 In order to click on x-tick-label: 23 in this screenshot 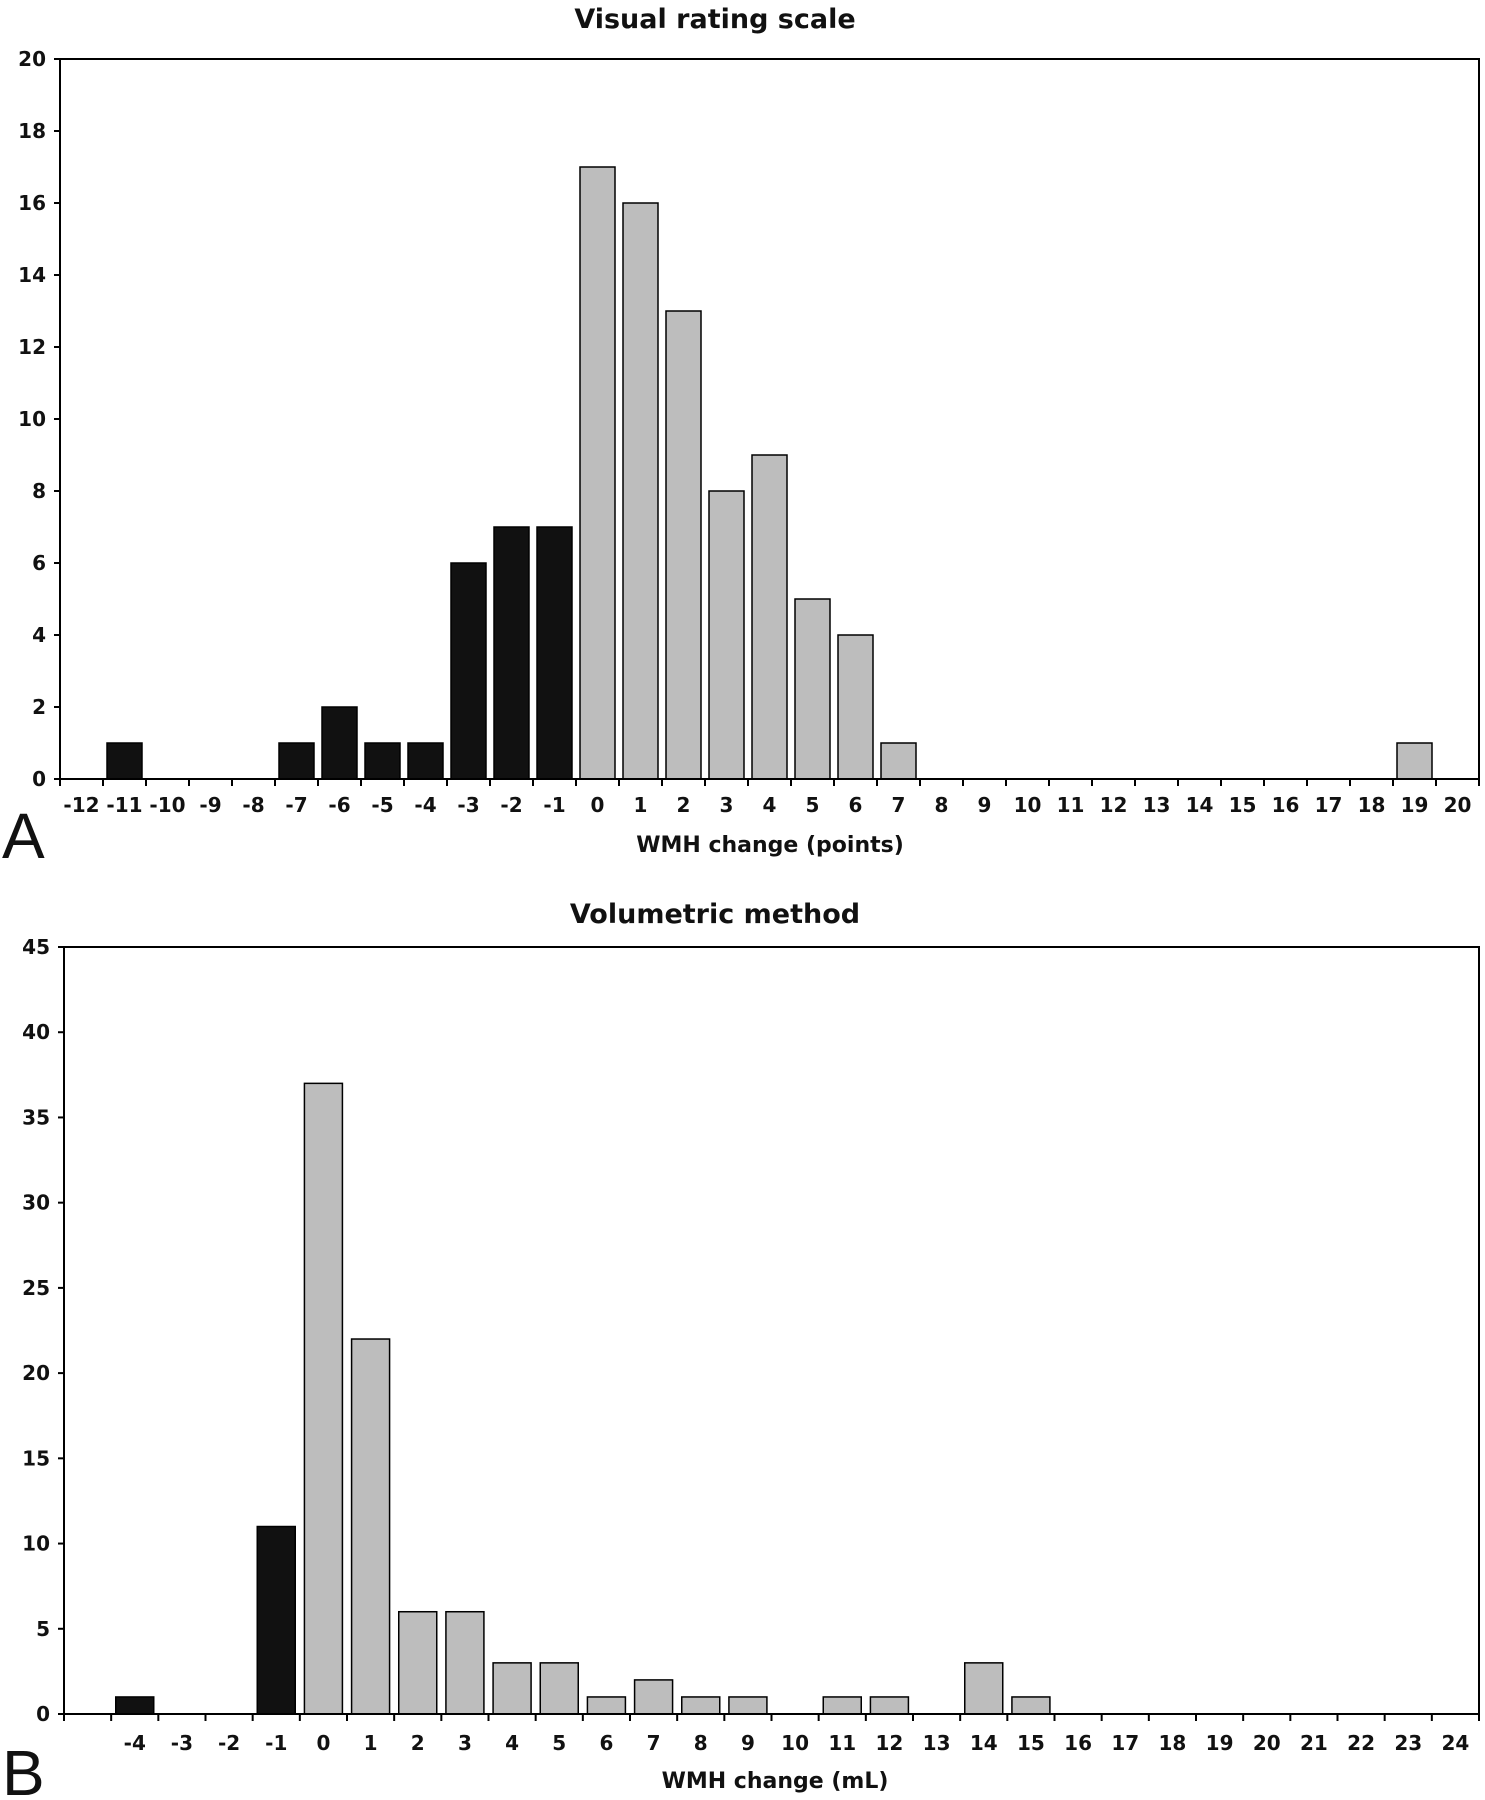, I will do `click(1408, 1743)`.